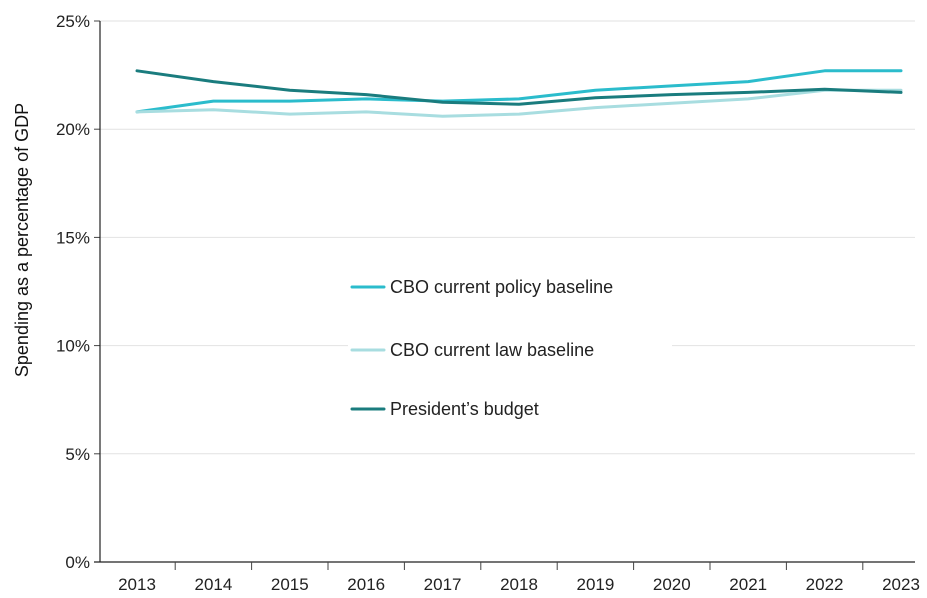  What do you see at coordinates (73, 21) in the screenshot?
I see `y-tick-label: 25%` at bounding box center [73, 21].